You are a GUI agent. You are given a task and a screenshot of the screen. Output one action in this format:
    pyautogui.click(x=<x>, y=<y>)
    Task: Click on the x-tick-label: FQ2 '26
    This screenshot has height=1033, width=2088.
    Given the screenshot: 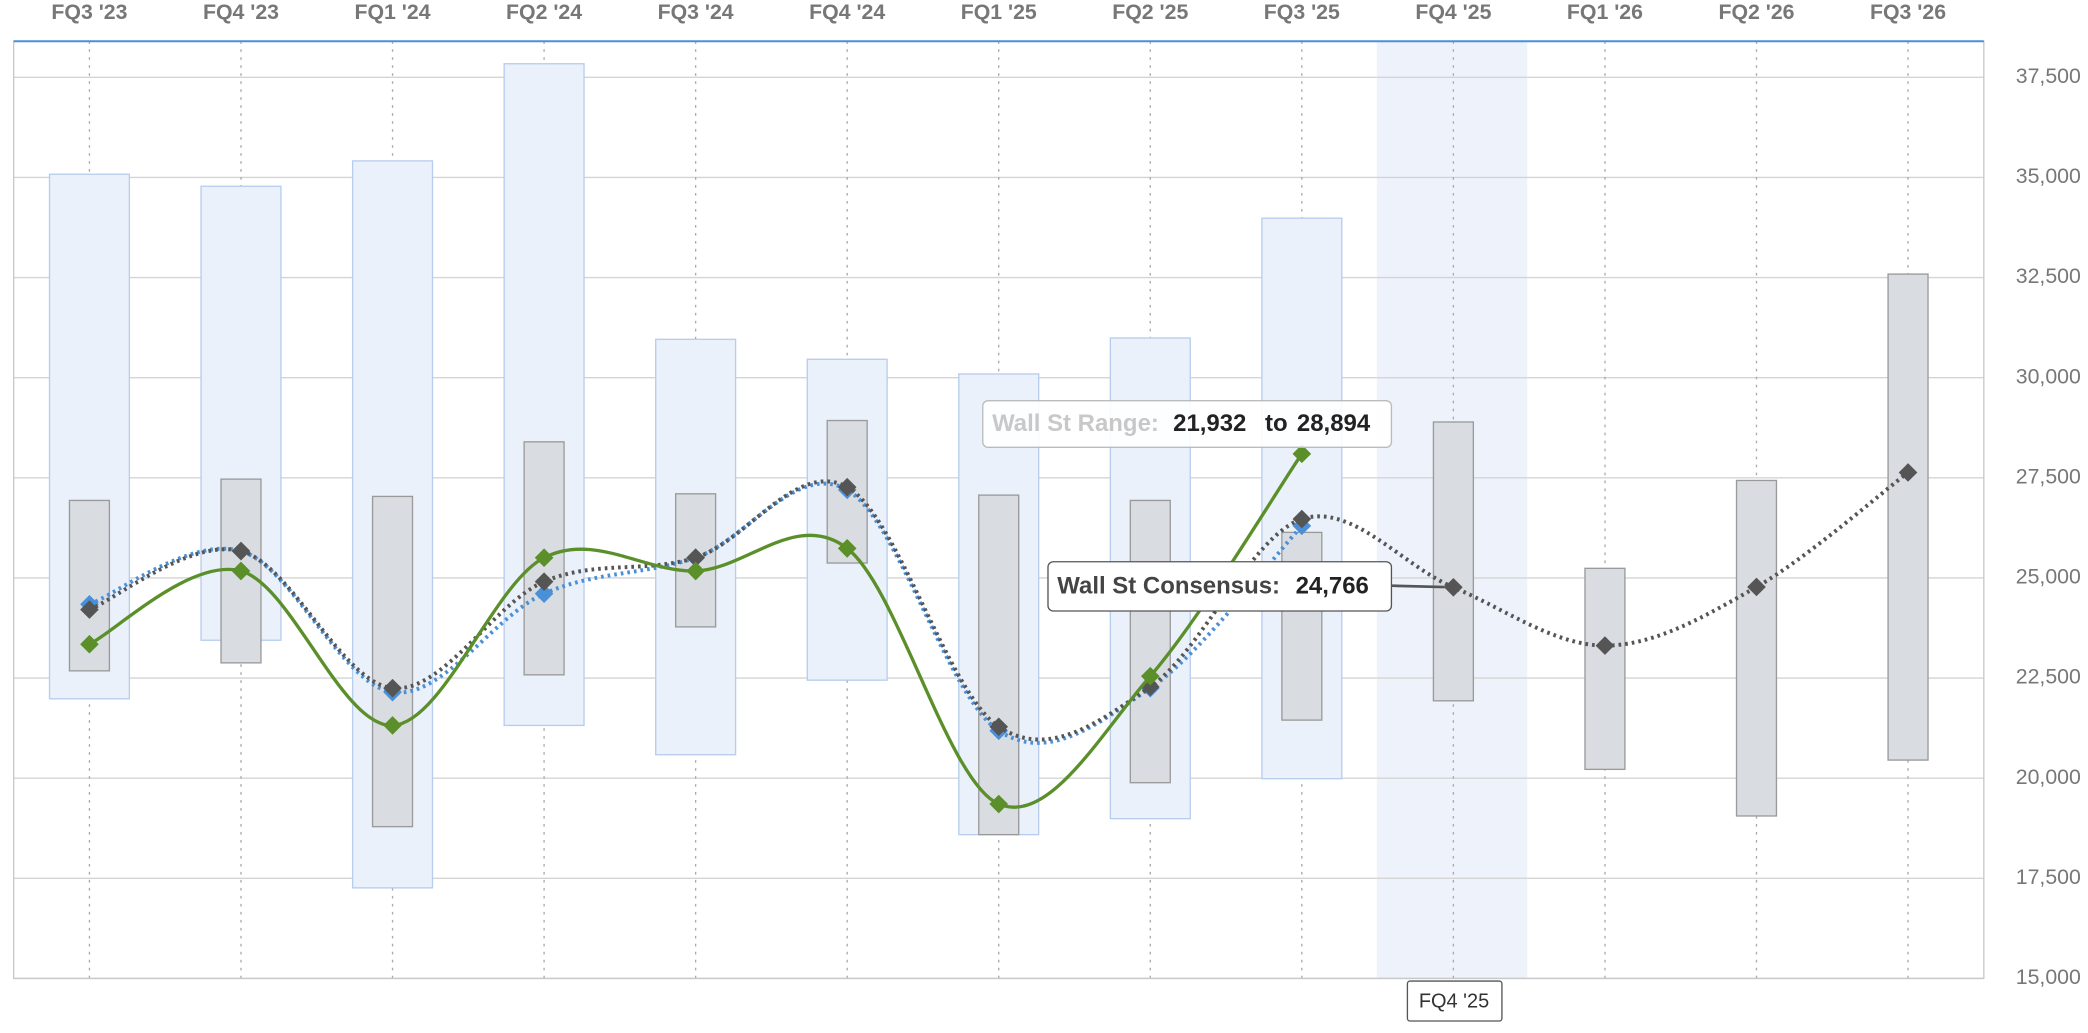 What is the action you would take?
    pyautogui.click(x=1756, y=12)
    